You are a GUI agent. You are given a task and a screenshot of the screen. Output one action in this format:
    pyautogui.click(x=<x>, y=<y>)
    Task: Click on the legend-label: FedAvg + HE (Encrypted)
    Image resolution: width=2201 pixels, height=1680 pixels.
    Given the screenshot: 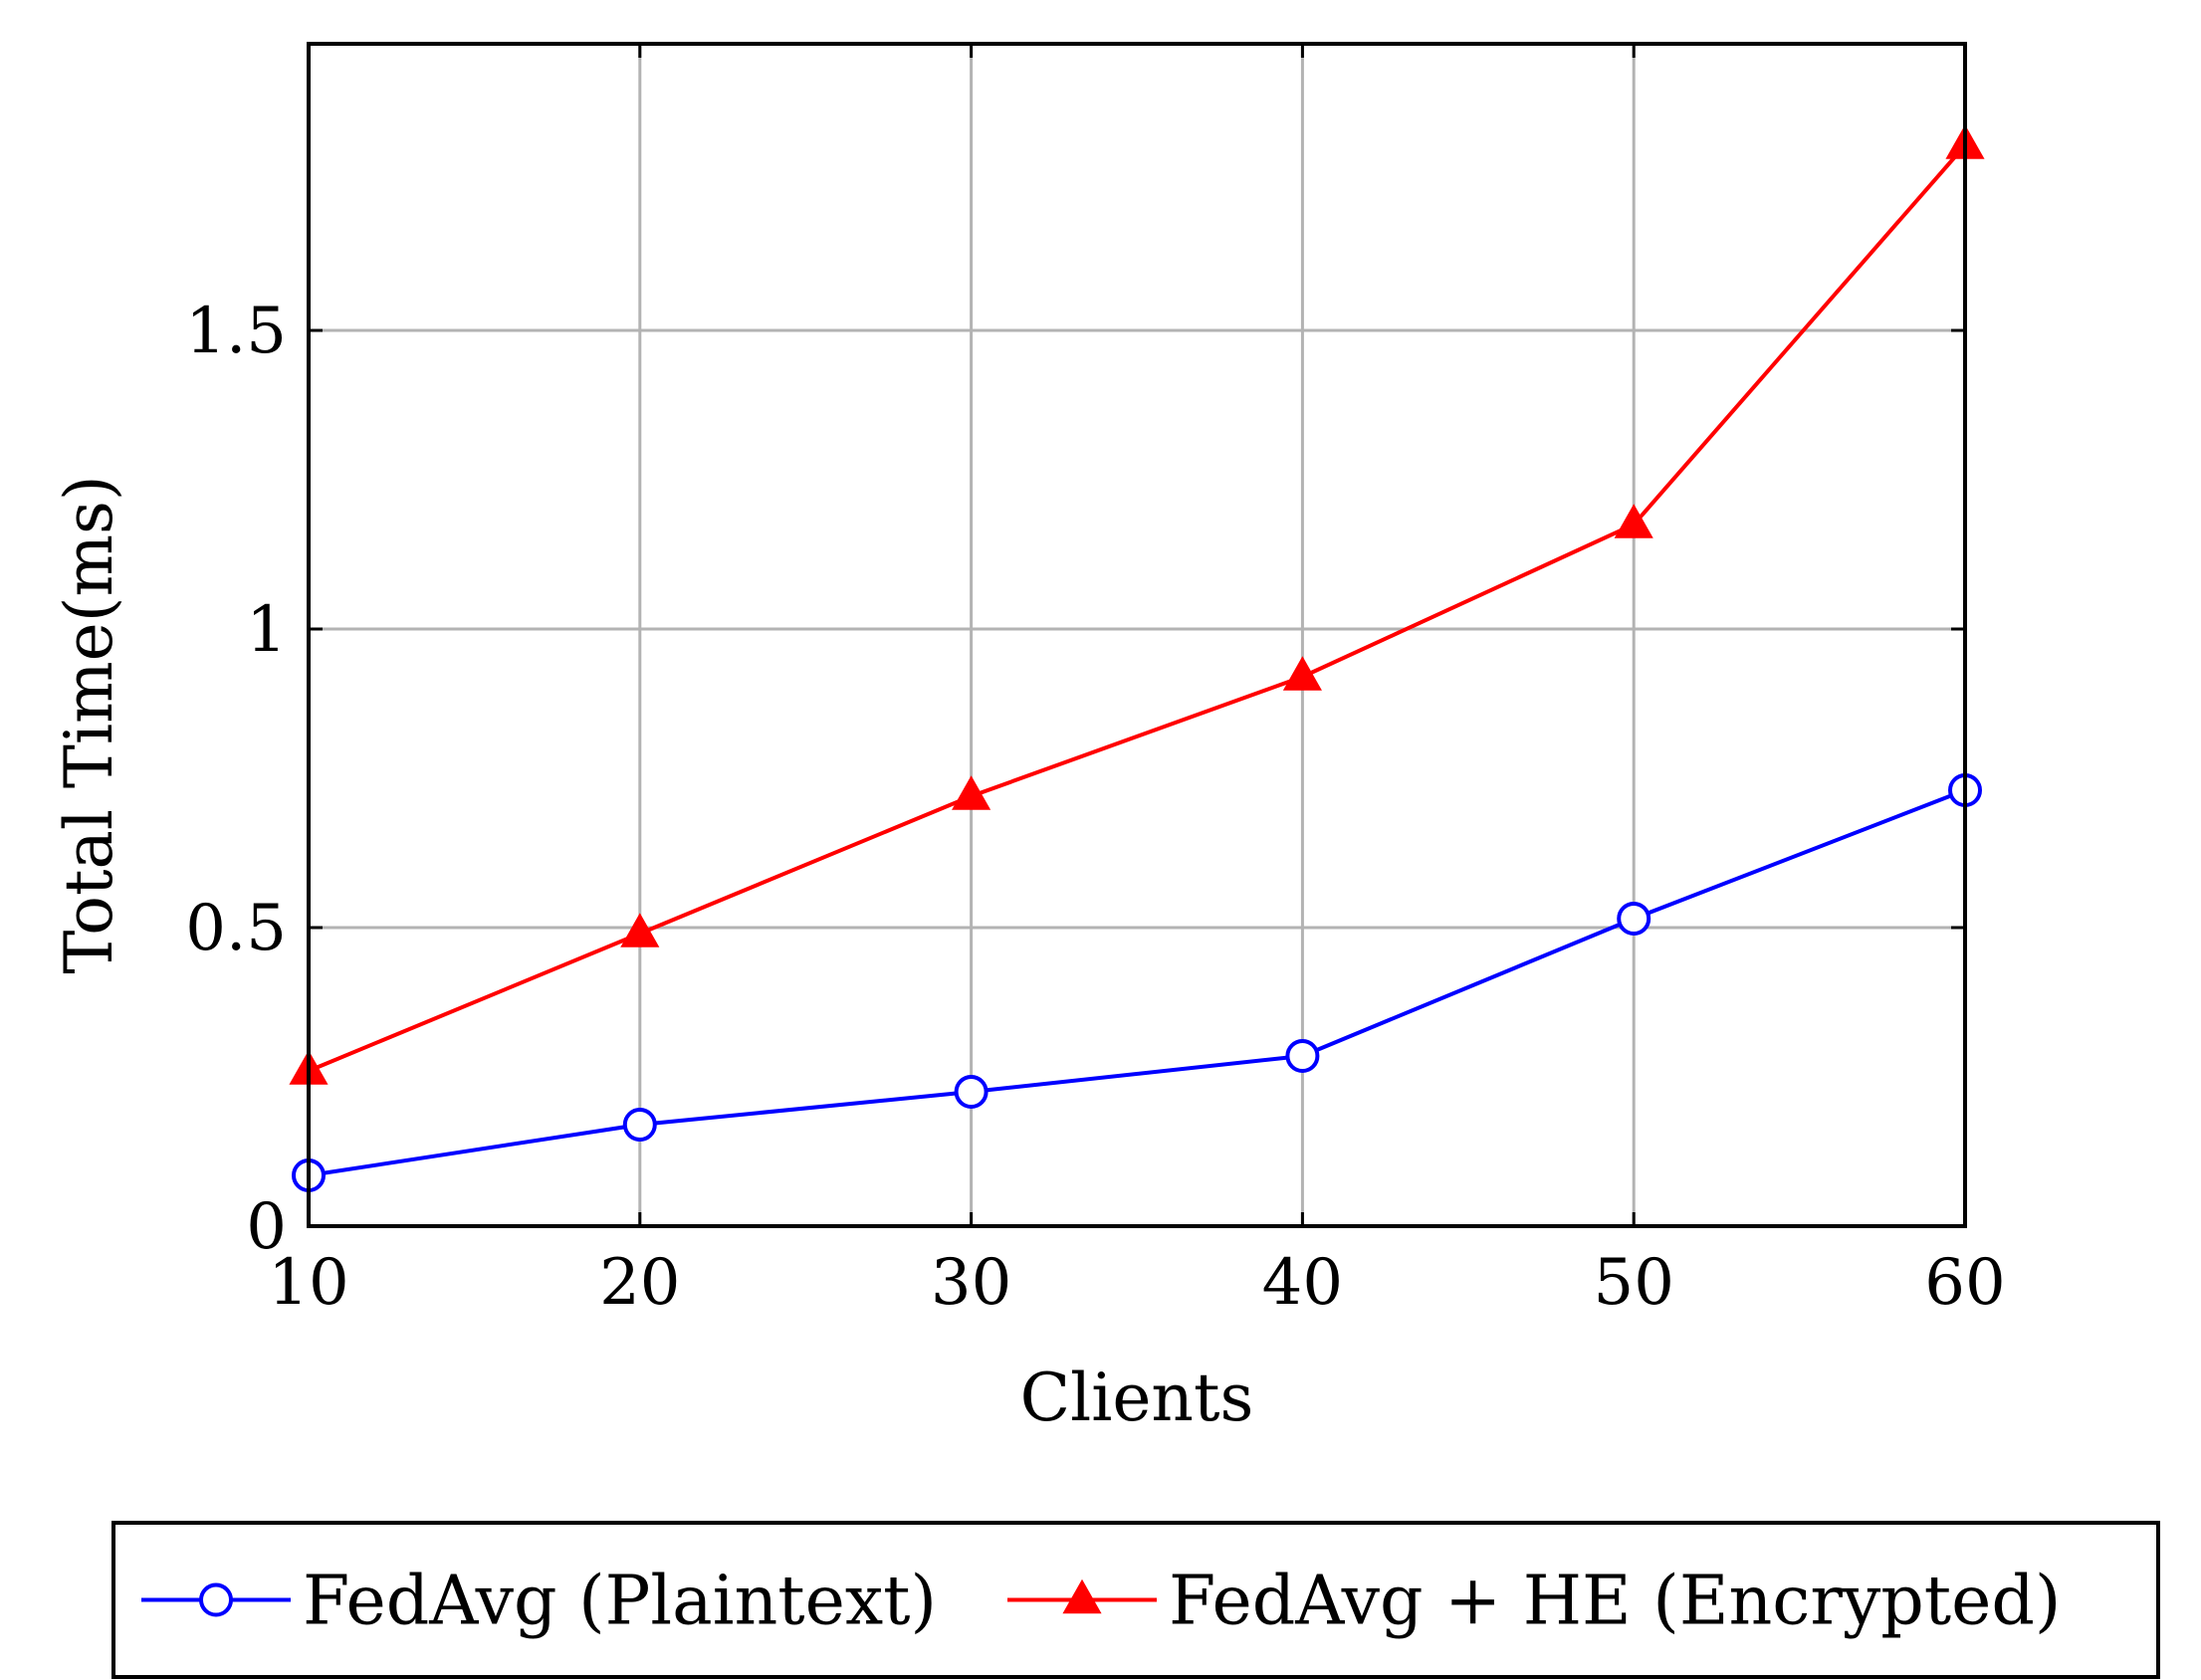 What is the action you would take?
    pyautogui.click(x=1615, y=1602)
    